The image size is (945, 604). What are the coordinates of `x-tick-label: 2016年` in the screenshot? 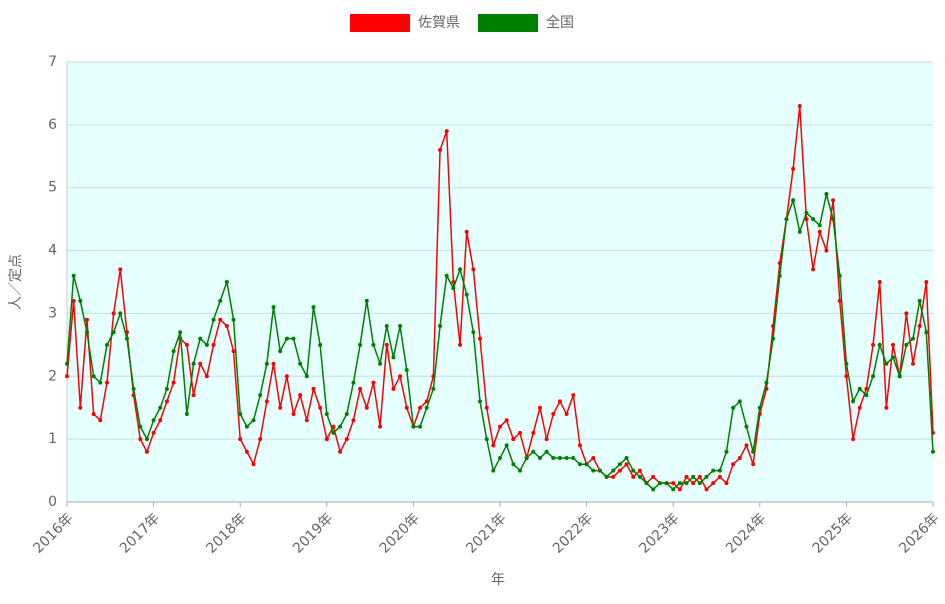 It's located at (53, 533).